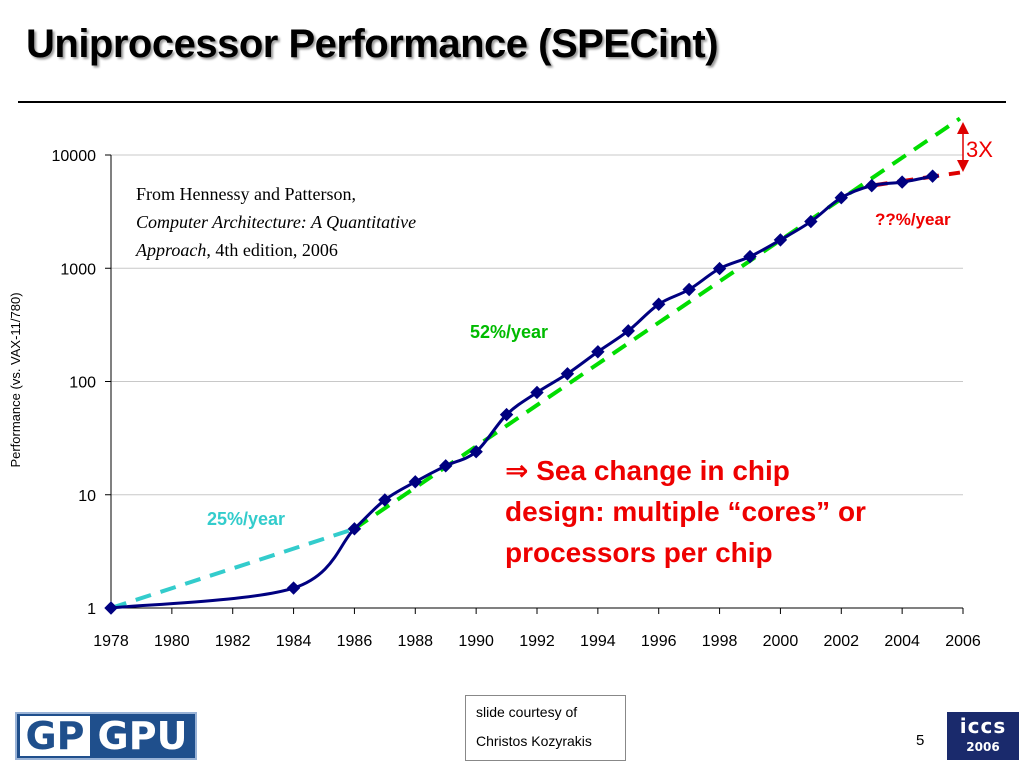  I want to click on x-tick-label-1996: 1996, so click(659, 641).